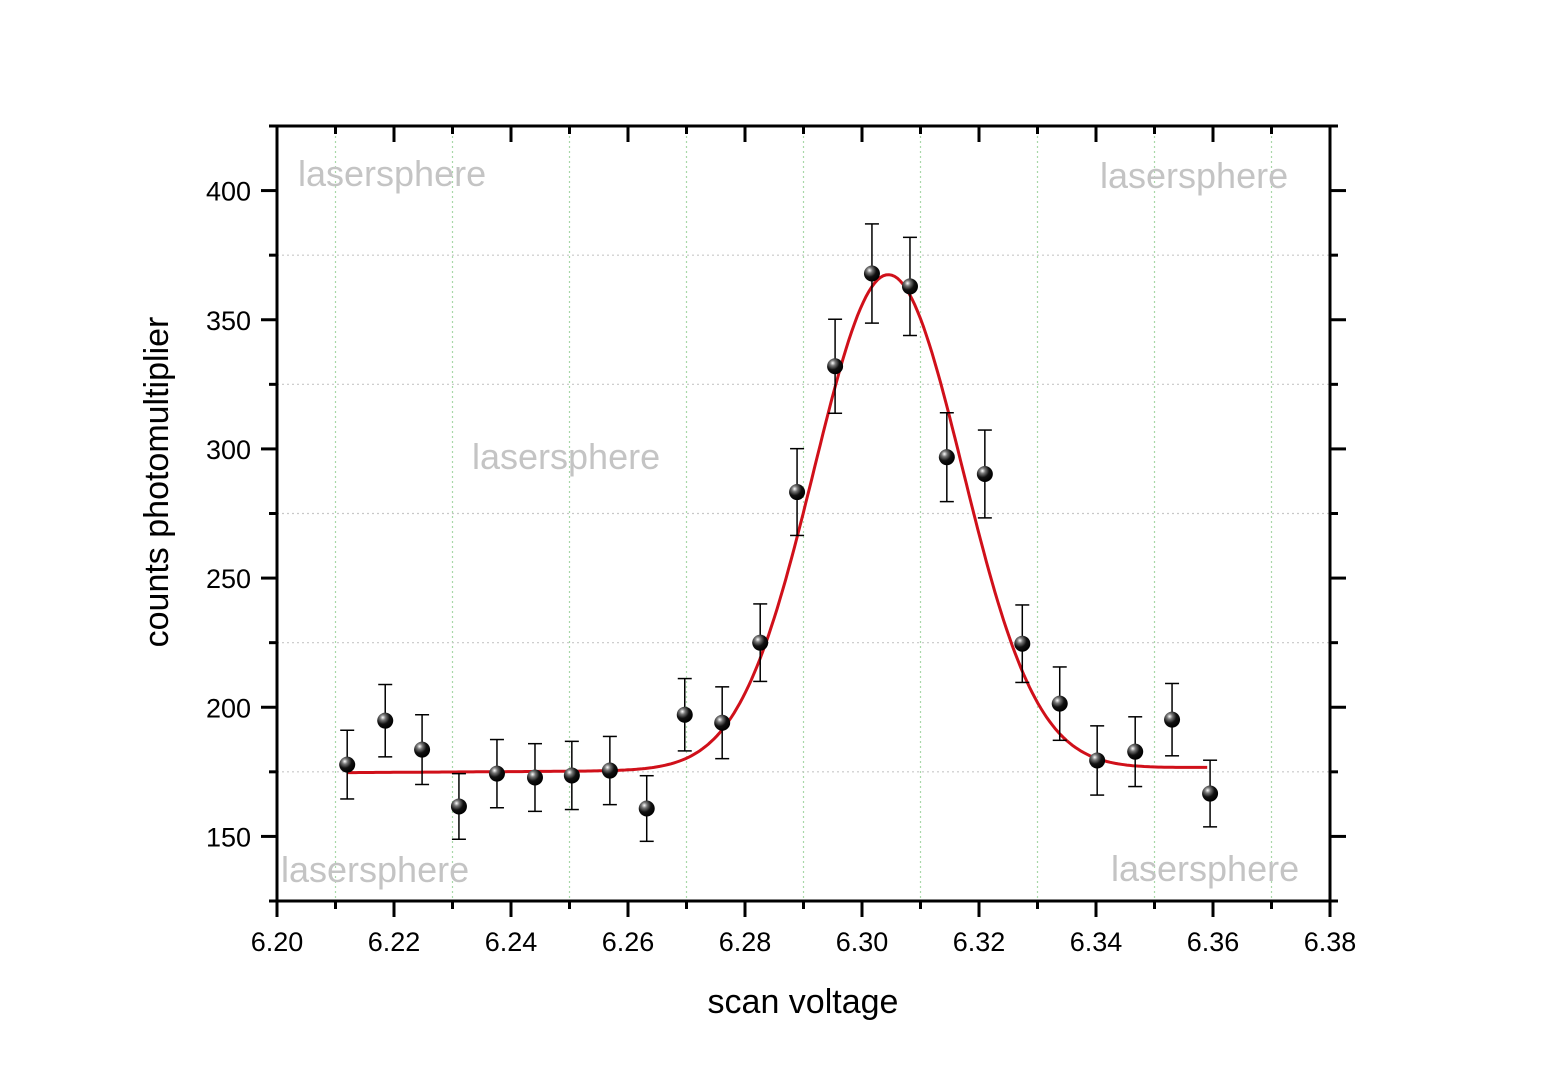 The image size is (1546, 1080). I want to click on x-tick-label: 6.30, so click(862, 942).